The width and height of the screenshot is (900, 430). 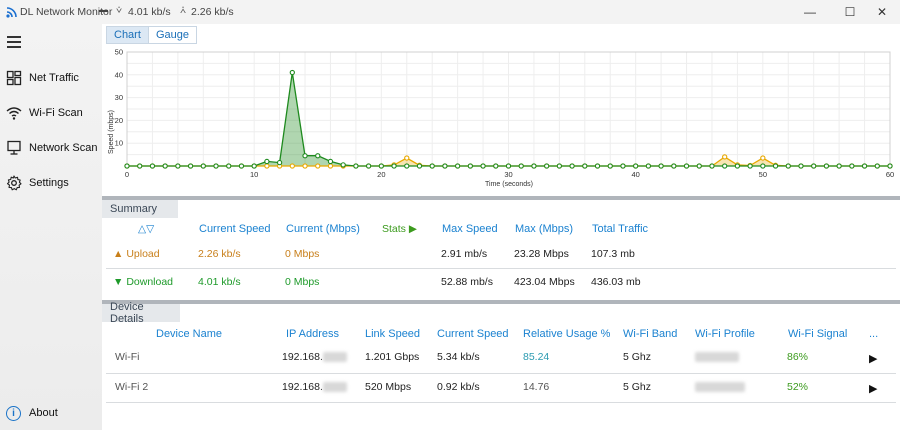 I want to click on download-current-mbps: 0 Mbps, so click(x=302, y=282).